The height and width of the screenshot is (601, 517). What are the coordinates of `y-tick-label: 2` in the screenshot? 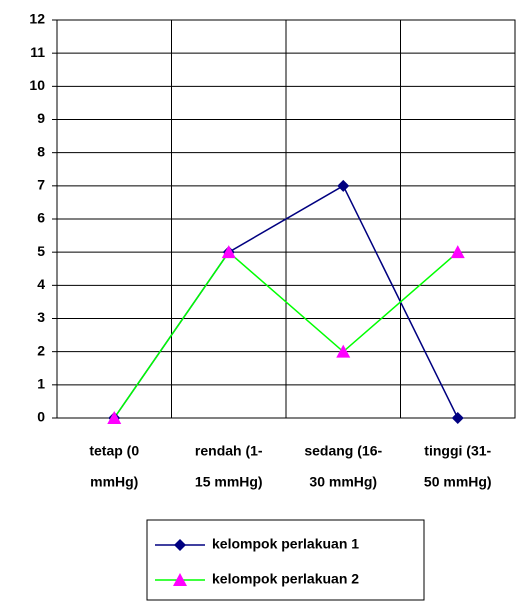 It's located at (41, 350).